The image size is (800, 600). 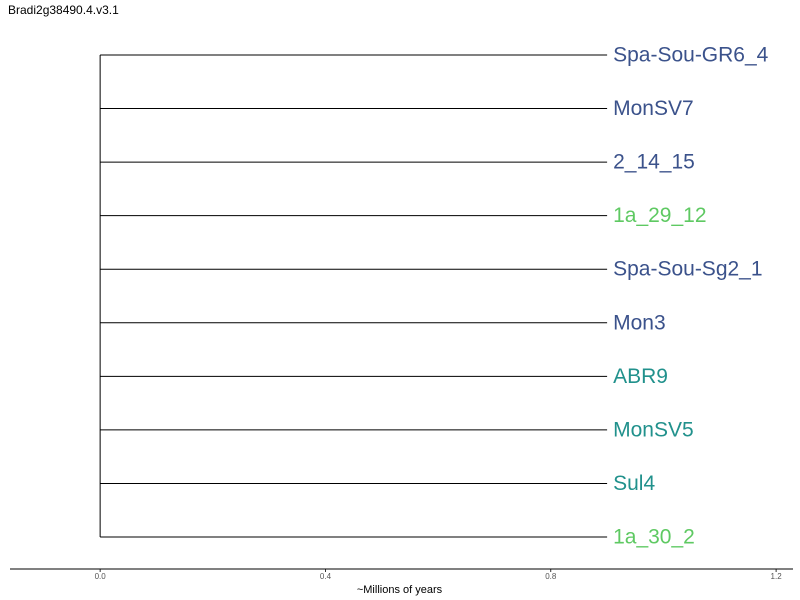 I want to click on leaf-label: MonSV5, so click(x=653, y=429).